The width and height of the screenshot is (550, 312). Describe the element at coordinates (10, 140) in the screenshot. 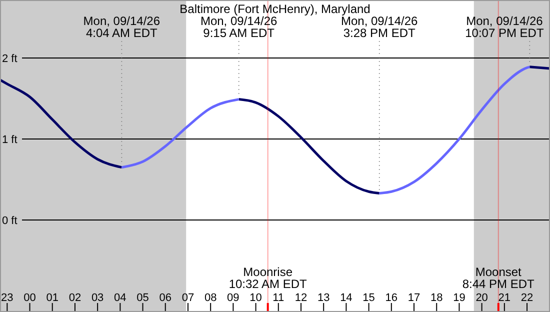

I see `y-tick-label: 1 ft` at that location.